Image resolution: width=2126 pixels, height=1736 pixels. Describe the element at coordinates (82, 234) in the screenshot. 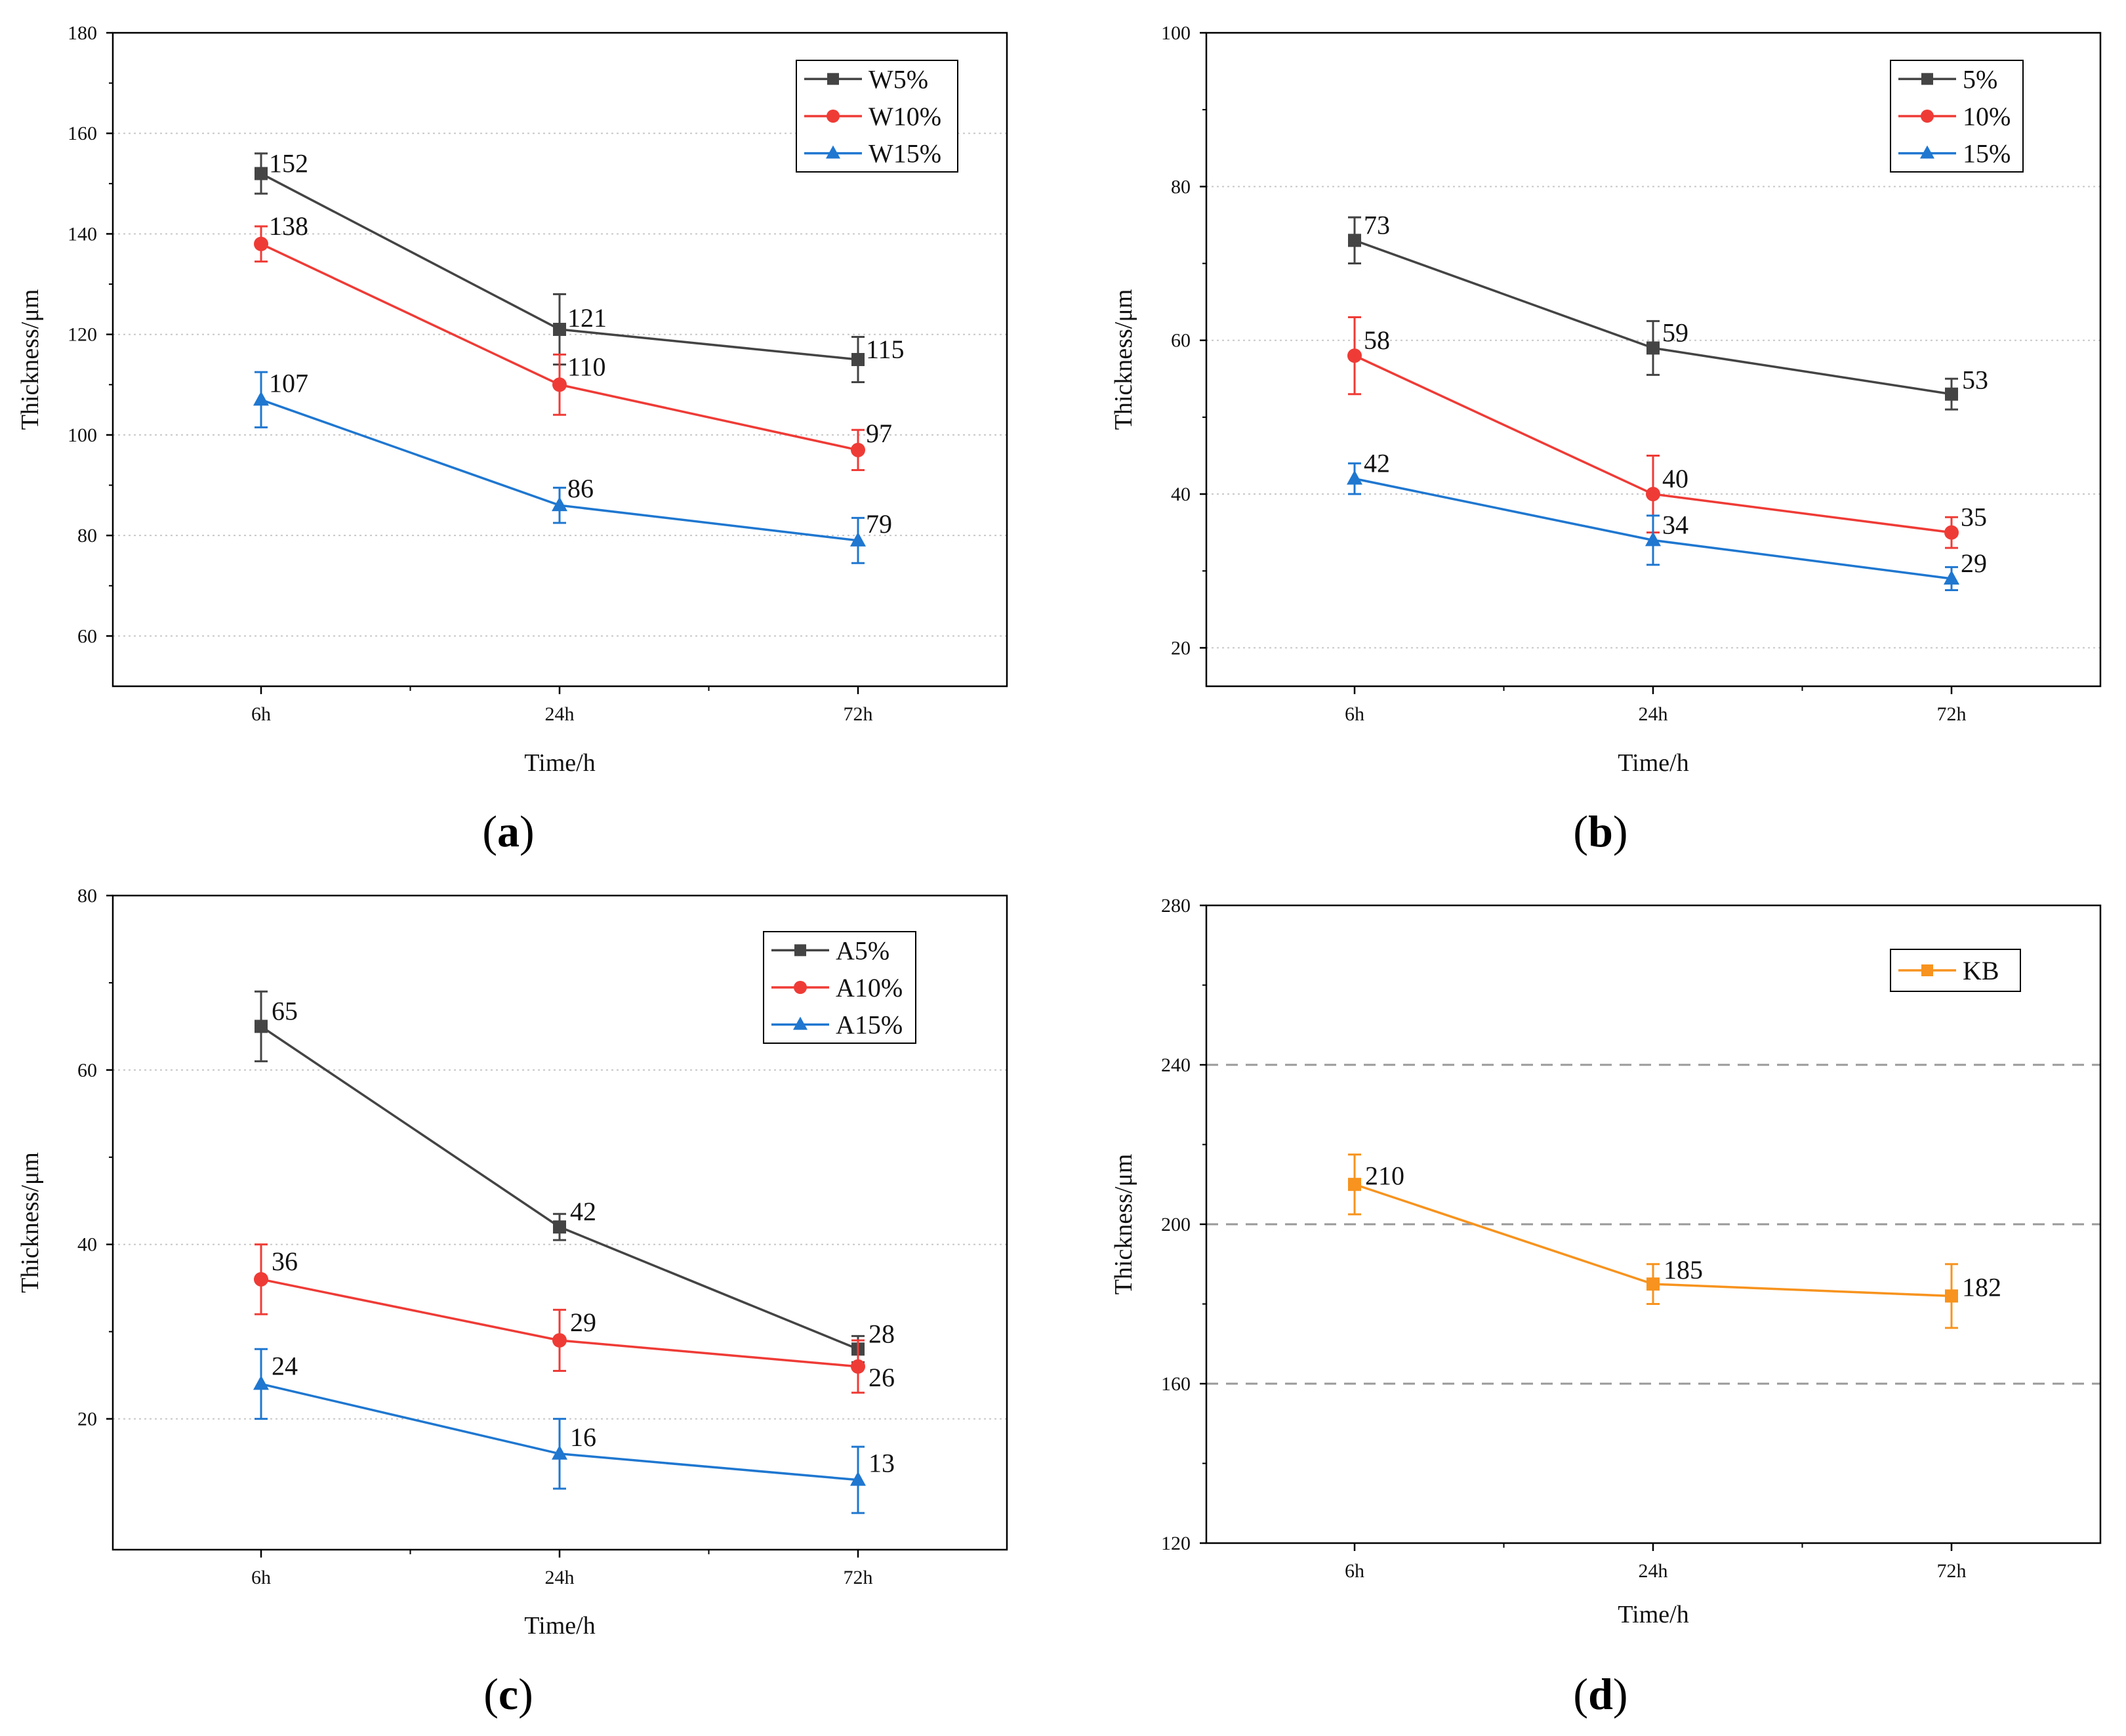

I see `y-tick-label: 140` at that location.